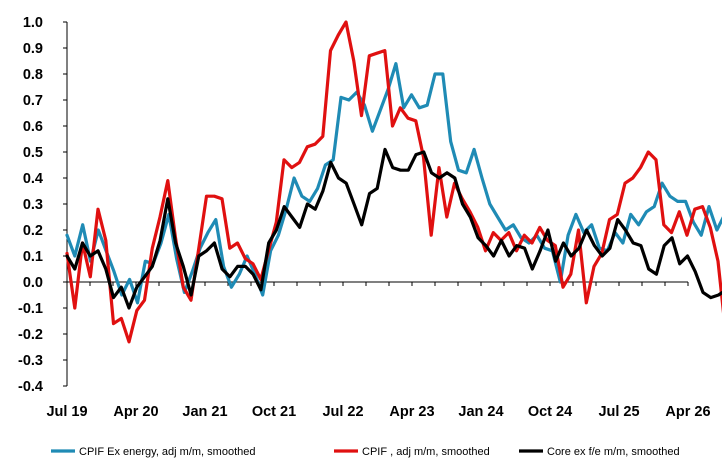 This screenshot has height=473, width=722. I want to click on x-tick-label: Oct 24, so click(550, 412).